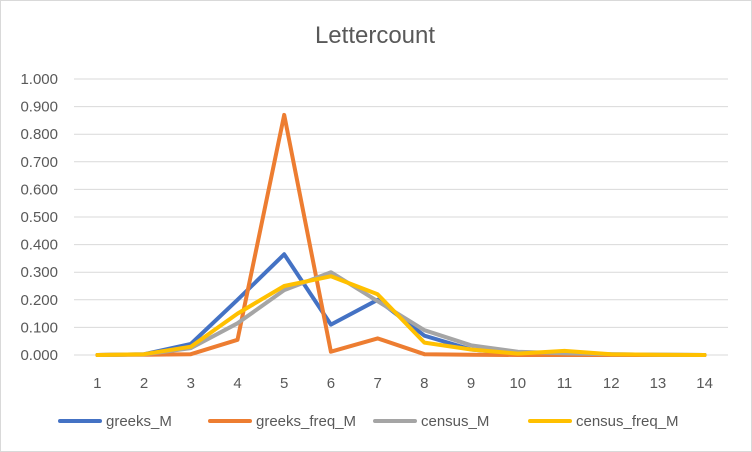  What do you see at coordinates (375, 35) in the screenshot?
I see `chart-title: Lettercount` at bounding box center [375, 35].